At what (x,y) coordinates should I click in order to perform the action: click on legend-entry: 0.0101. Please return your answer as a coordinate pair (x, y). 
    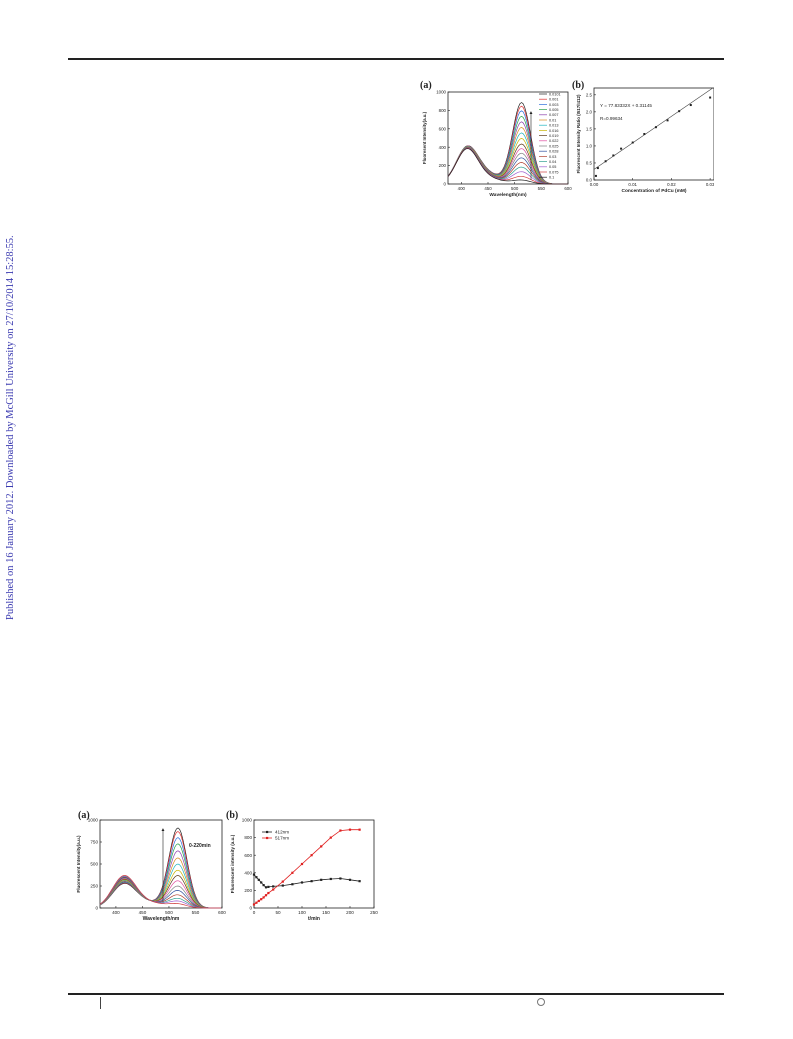
    Looking at the image, I should click on (555, 94).